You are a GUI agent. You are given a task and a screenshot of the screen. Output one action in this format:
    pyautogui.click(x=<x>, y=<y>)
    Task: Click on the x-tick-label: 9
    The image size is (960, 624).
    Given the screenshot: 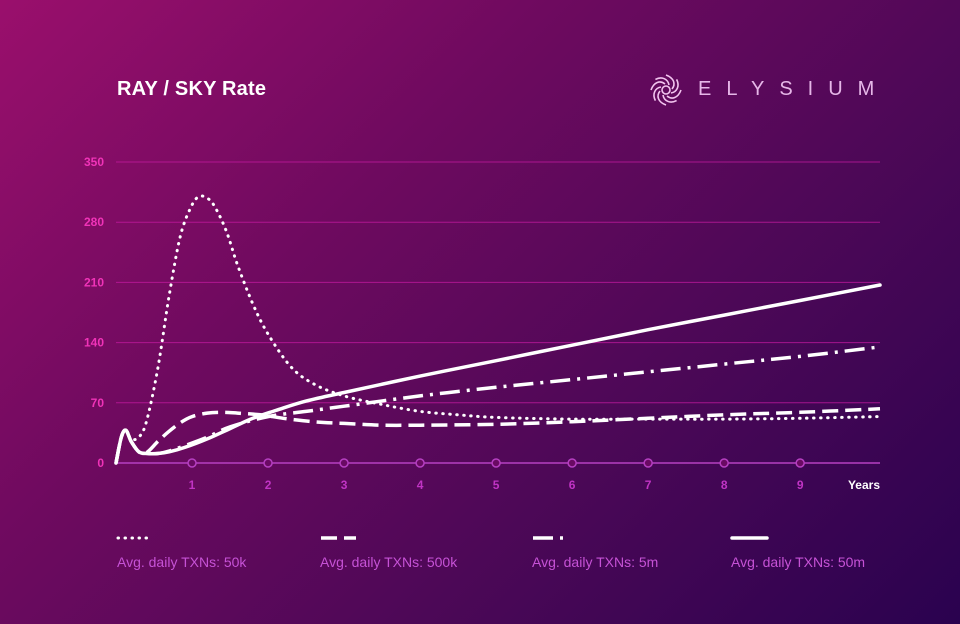 What is the action you would take?
    pyautogui.click(x=800, y=485)
    